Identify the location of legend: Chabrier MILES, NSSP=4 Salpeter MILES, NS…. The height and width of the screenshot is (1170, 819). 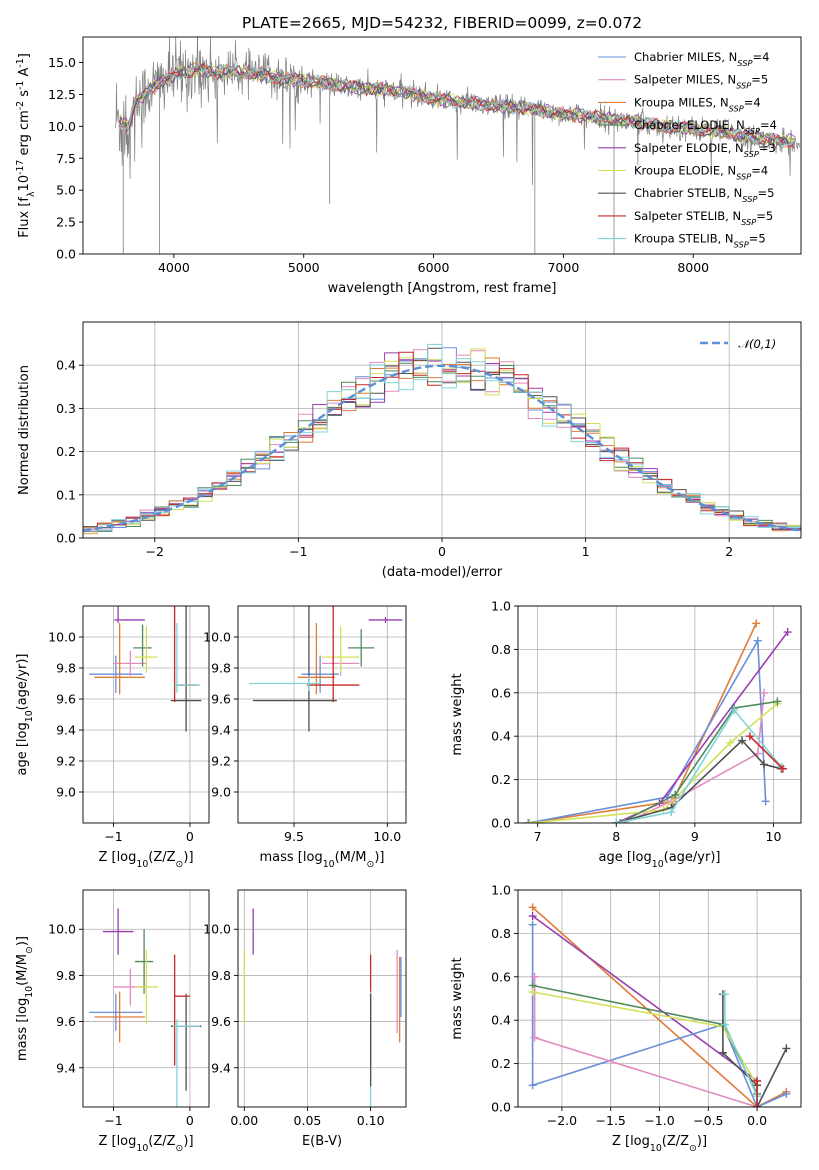
(687, 150).